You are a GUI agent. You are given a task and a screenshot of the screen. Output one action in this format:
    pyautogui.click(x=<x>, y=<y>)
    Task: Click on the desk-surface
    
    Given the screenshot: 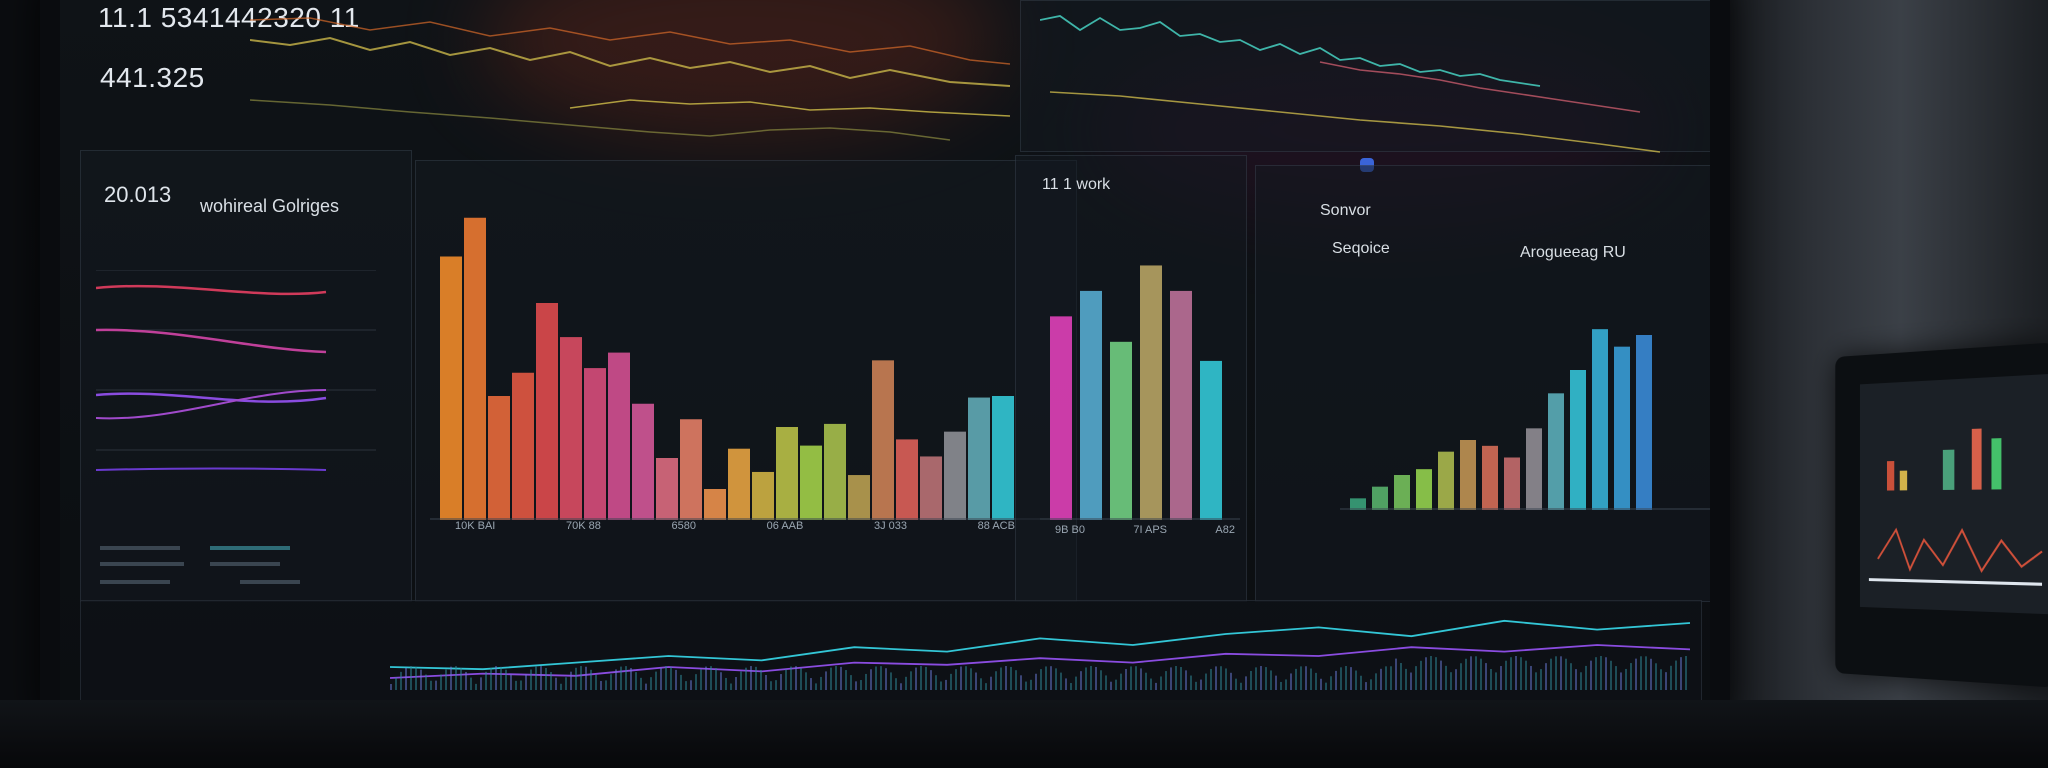 What is the action you would take?
    pyautogui.click(x=1024, y=734)
    